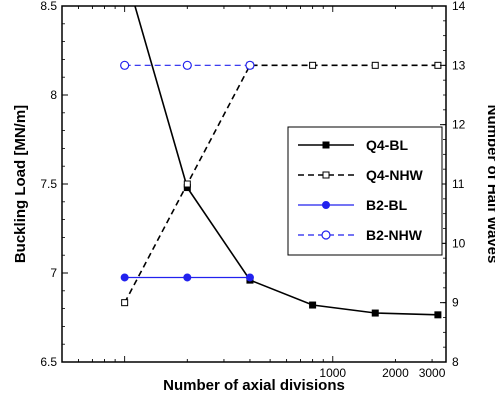  What do you see at coordinates (387, 145) in the screenshot?
I see `legend-label: Q4-BL` at bounding box center [387, 145].